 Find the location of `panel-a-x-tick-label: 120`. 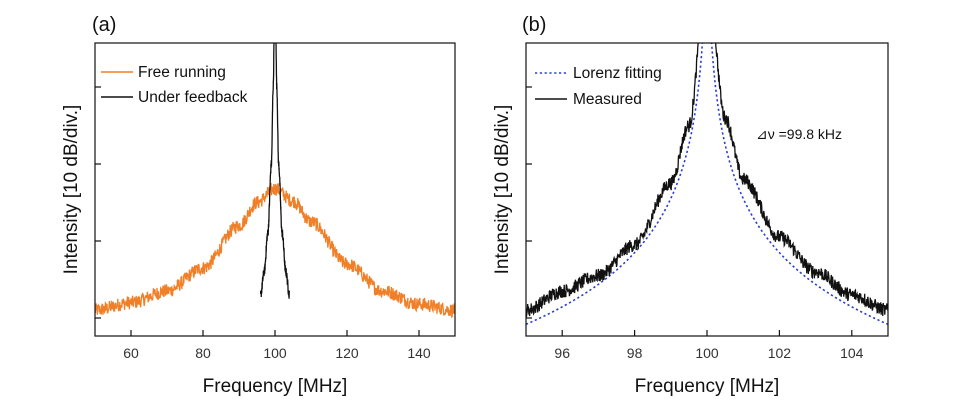

panel-a-x-tick-label: 120 is located at coordinates (347, 353).